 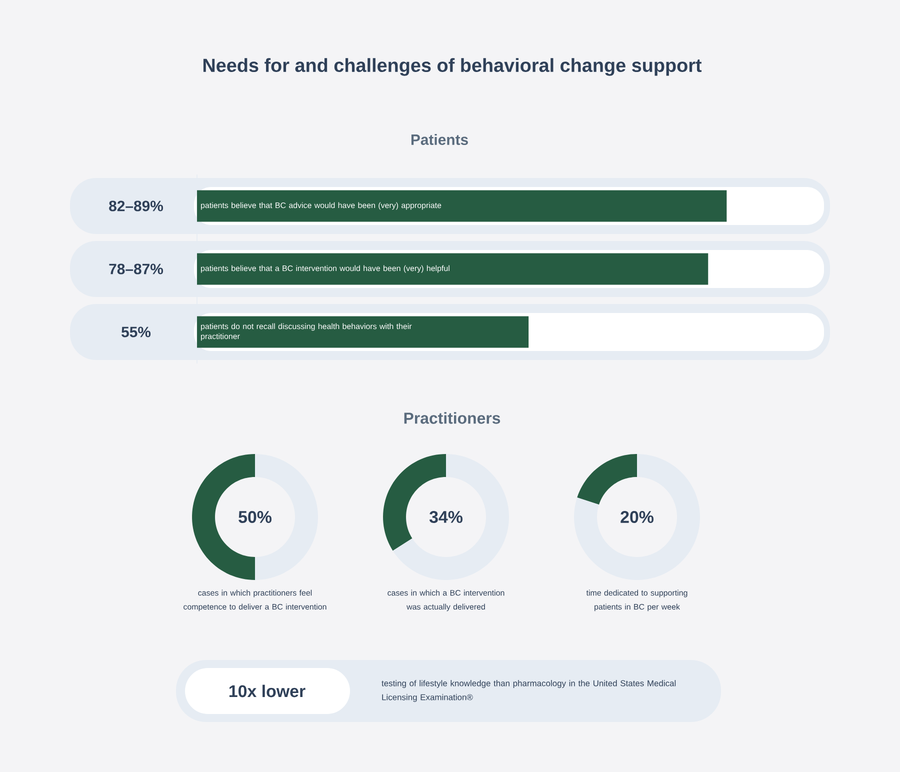 I want to click on text: 10x lower, so click(x=267, y=691).